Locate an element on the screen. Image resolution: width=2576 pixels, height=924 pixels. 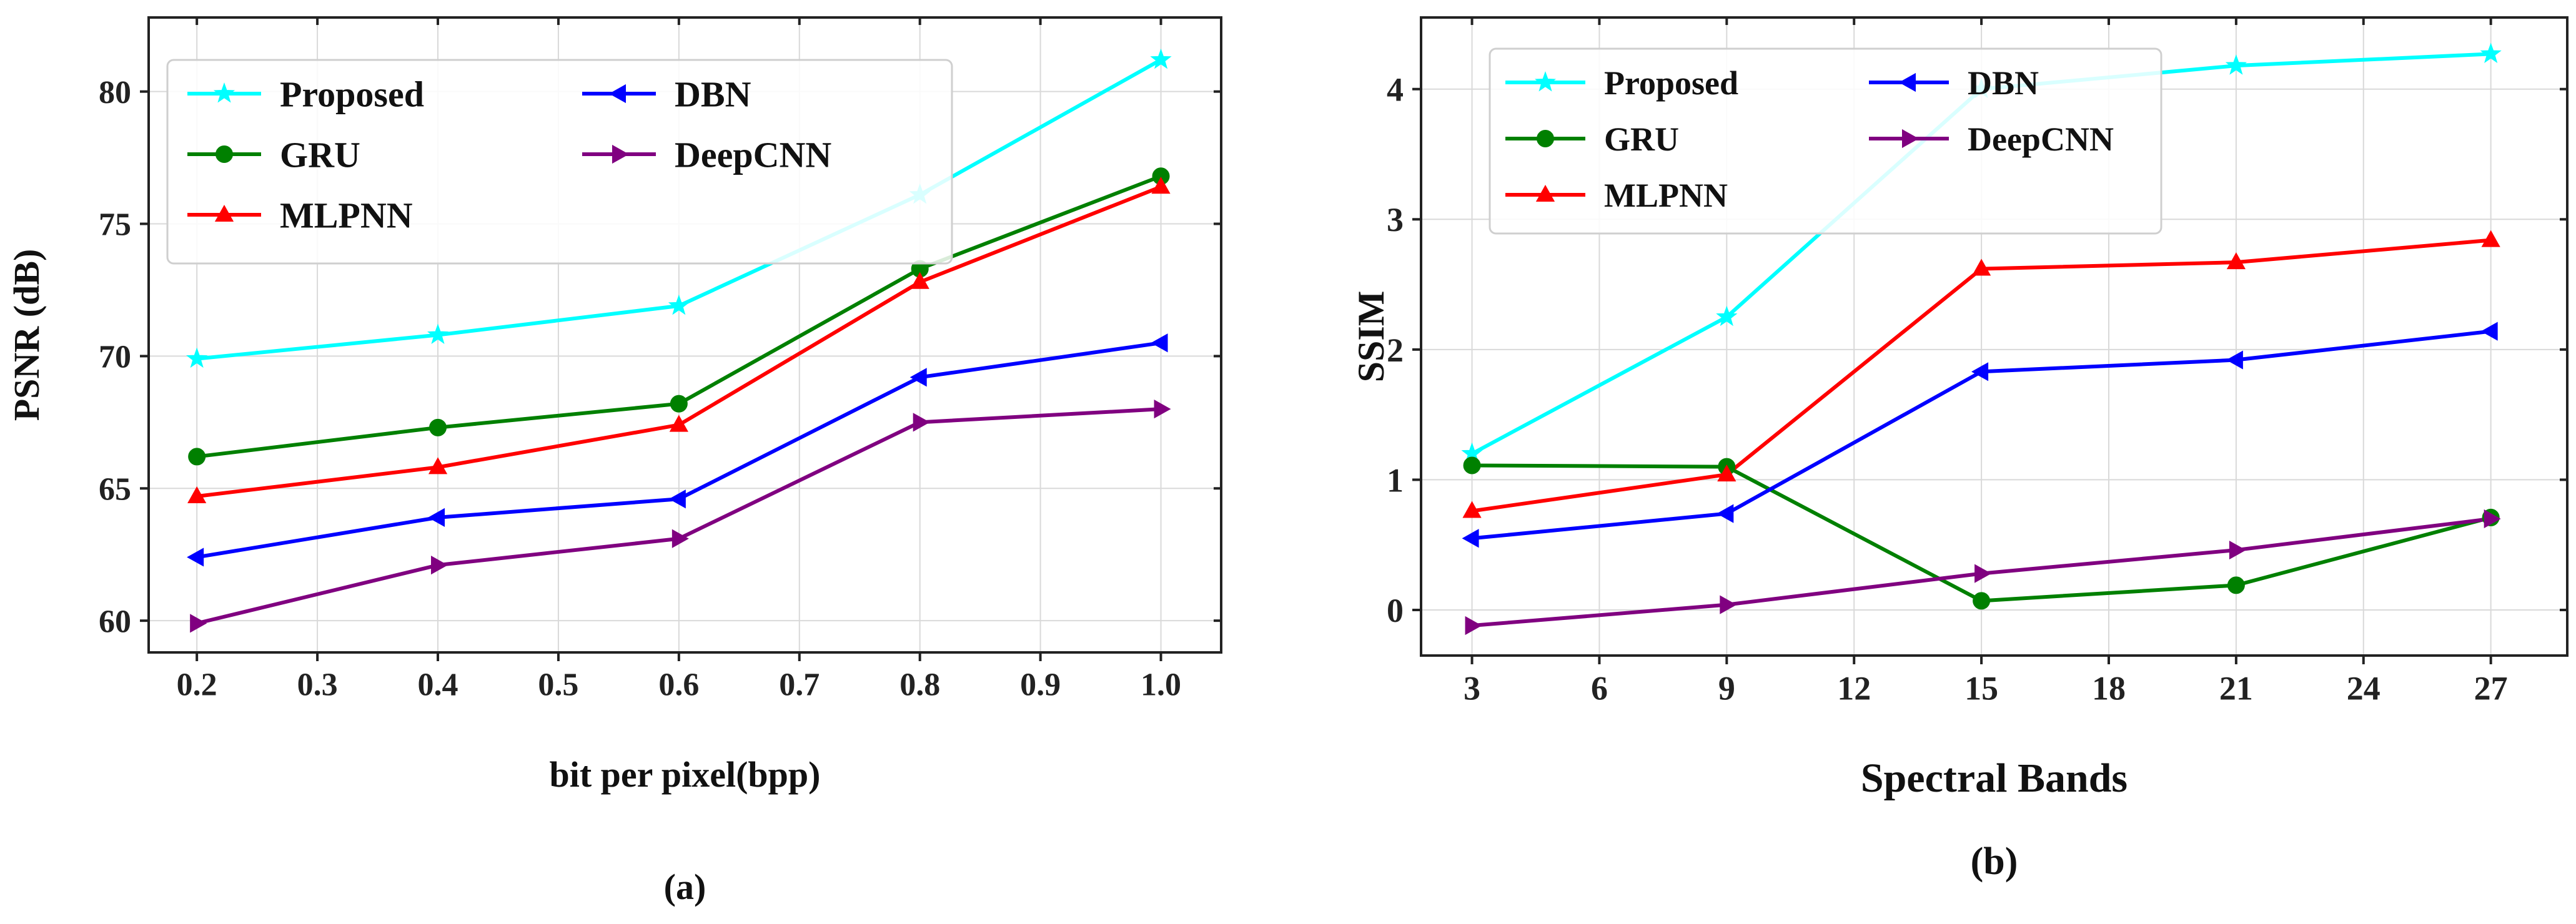
y-tick-label: 80 is located at coordinates (115, 93).